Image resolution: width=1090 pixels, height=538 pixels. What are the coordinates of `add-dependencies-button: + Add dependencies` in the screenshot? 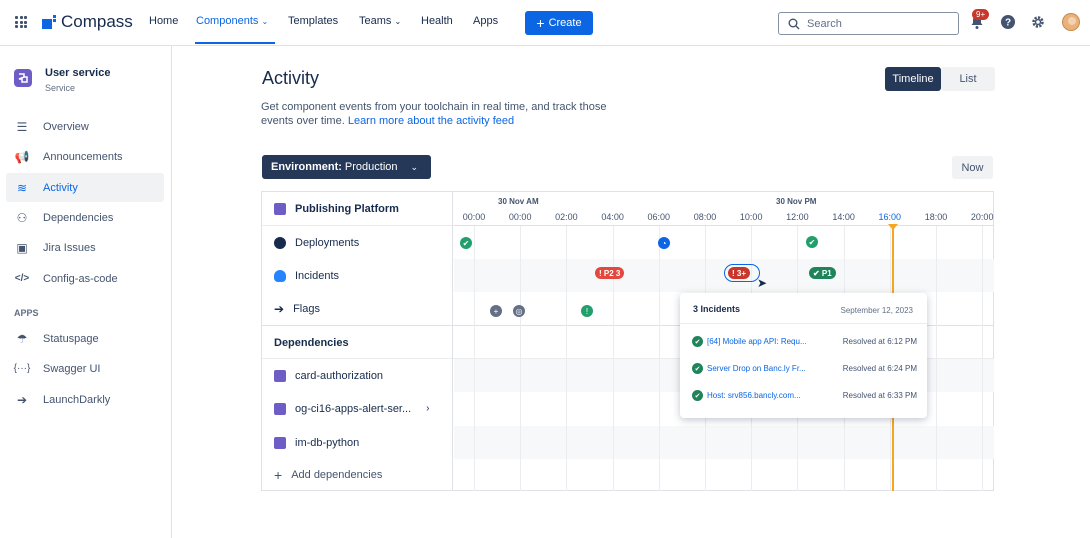 It's located at (357, 474).